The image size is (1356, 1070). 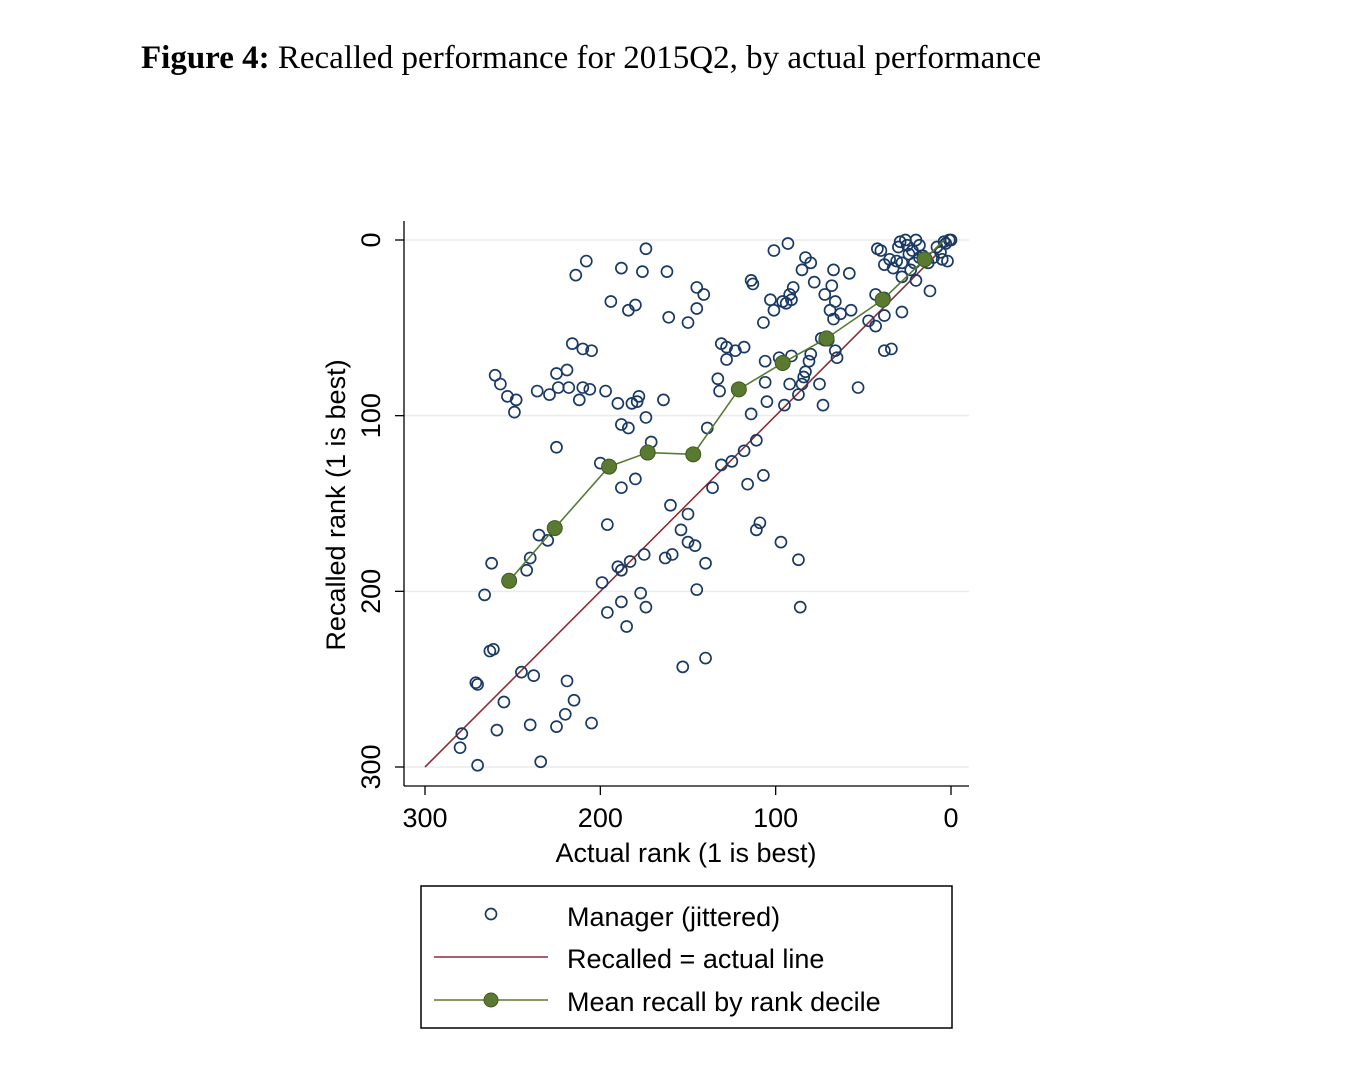 What do you see at coordinates (950, 818) in the screenshot?
I see `x-tick-label: 0` at bounding box center [950, 818].